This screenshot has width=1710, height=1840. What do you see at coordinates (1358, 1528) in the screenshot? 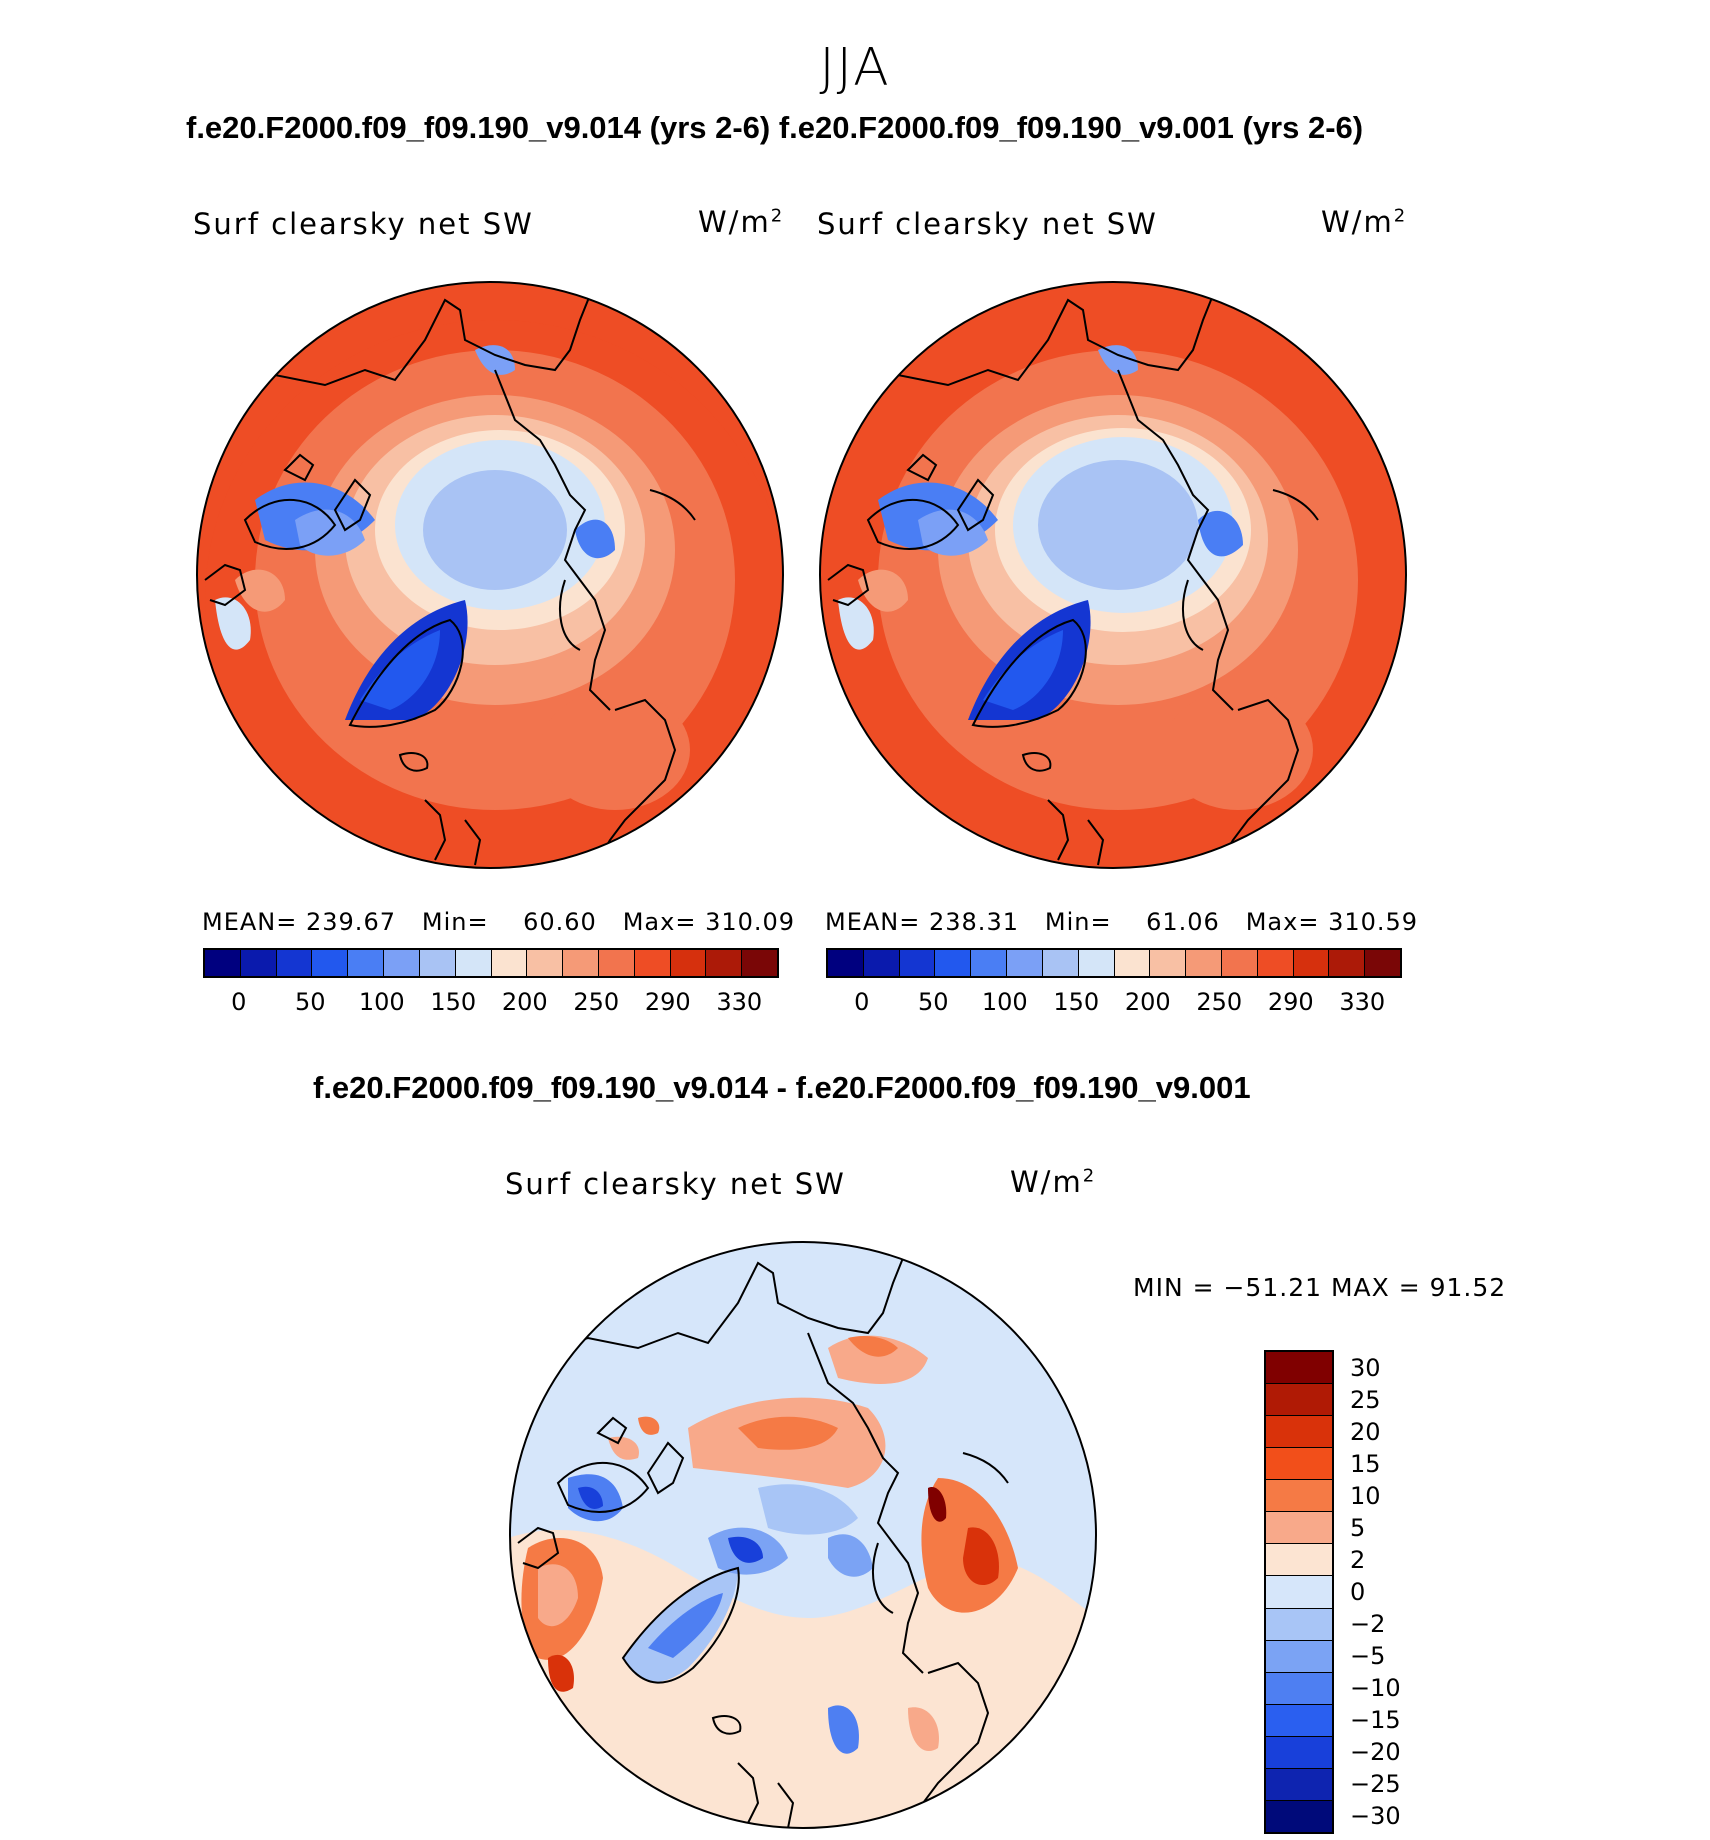
I see `colorbar-tick-label: 5` at bounding box center [1358, 1528].